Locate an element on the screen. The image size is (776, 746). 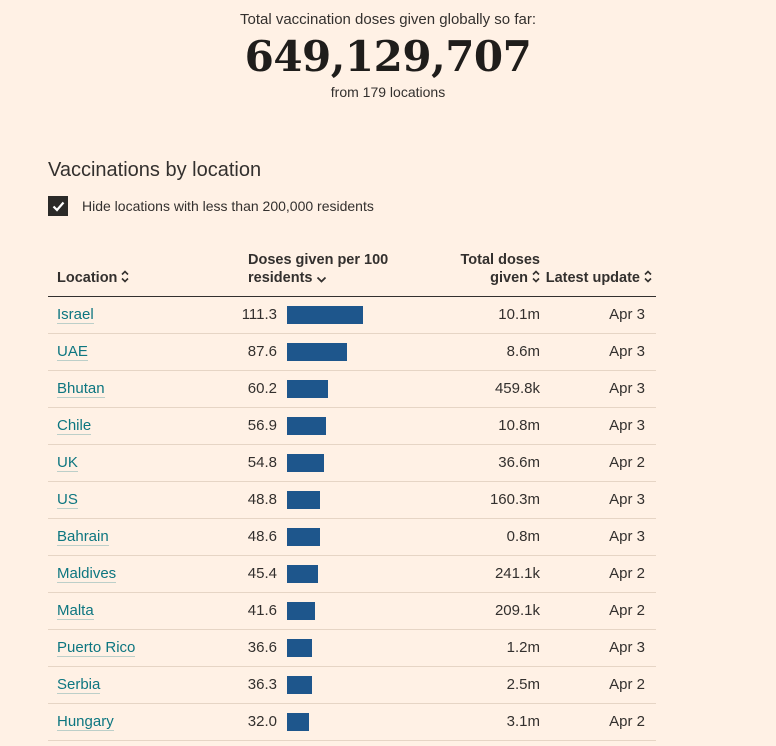
table-row: Chile 56.9 10.8m Apr 3 is located at coordinates (352, 426).